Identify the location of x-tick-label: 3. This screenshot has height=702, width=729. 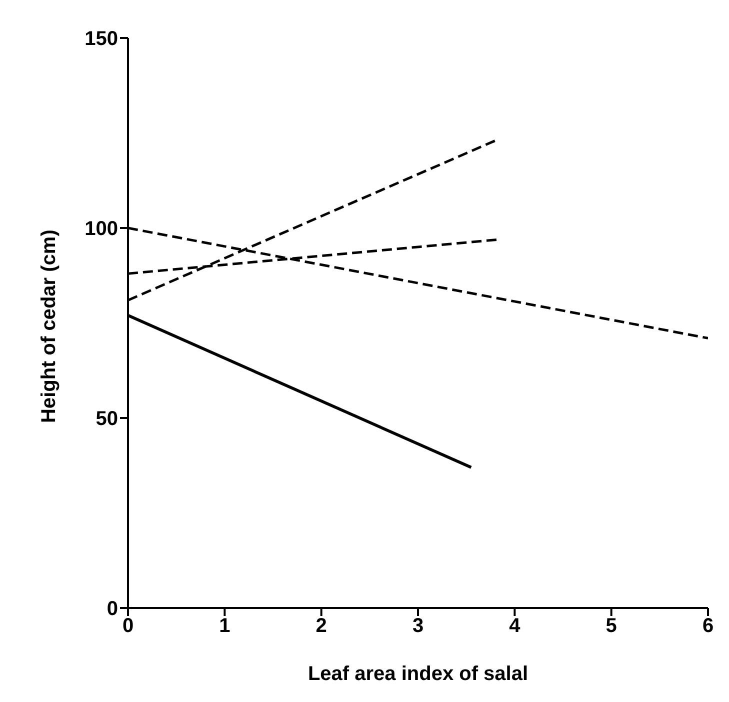
(418, 626).